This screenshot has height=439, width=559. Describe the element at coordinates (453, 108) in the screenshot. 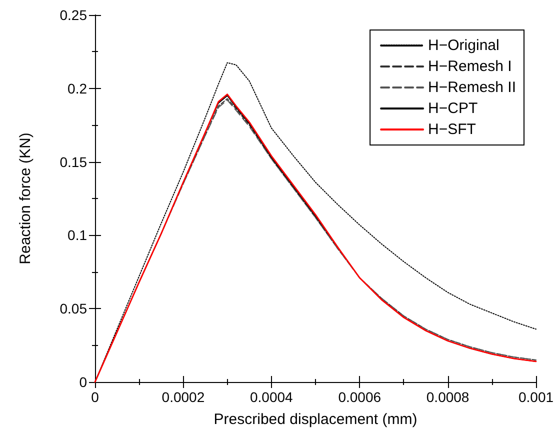

I see `legend-label: H−CPT` at that location.